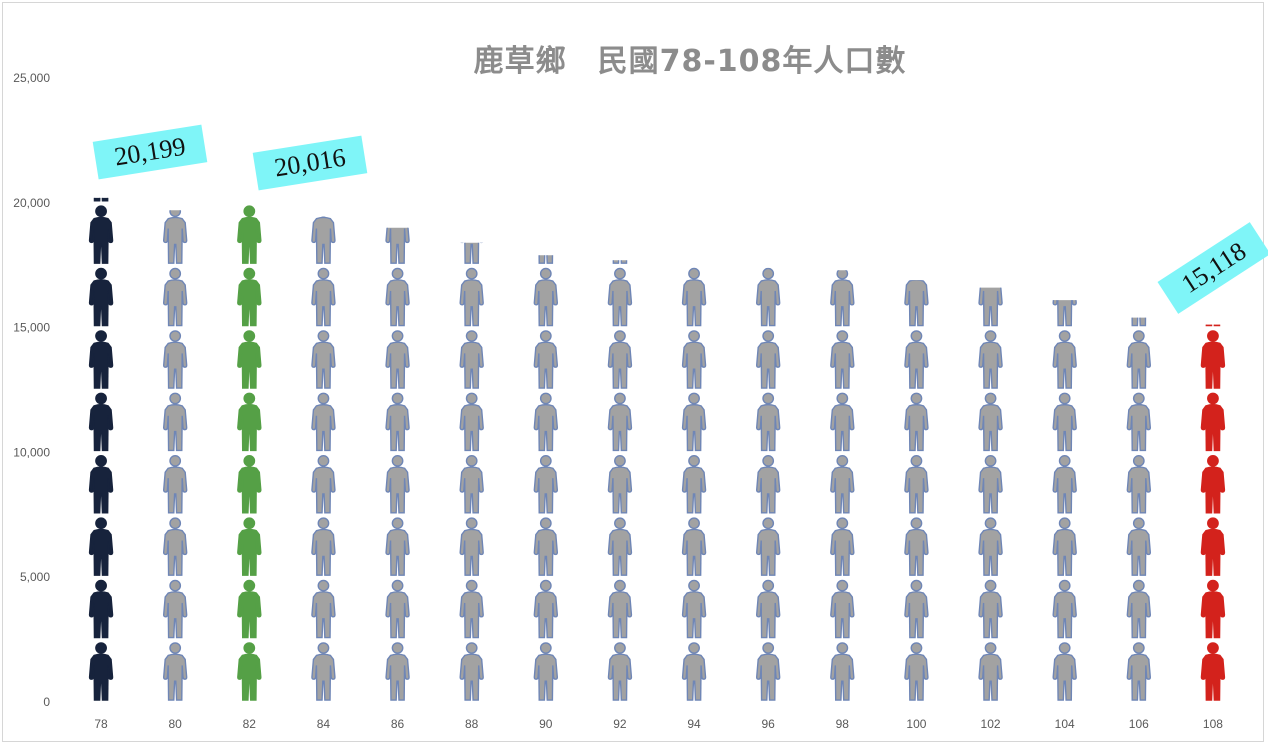 Image resolution: width=1268 pixels, height=745 pixels. Describe the element at coordinates (250, 724) in the screenshot. I see `x-tick-label: 82` at that location.